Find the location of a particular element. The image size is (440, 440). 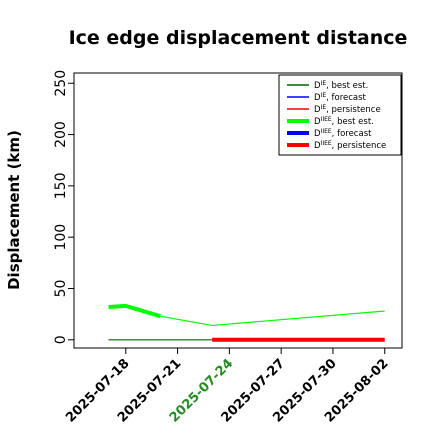

legend-entry: DIIEE, persistence is located at coordinates (350, 145).